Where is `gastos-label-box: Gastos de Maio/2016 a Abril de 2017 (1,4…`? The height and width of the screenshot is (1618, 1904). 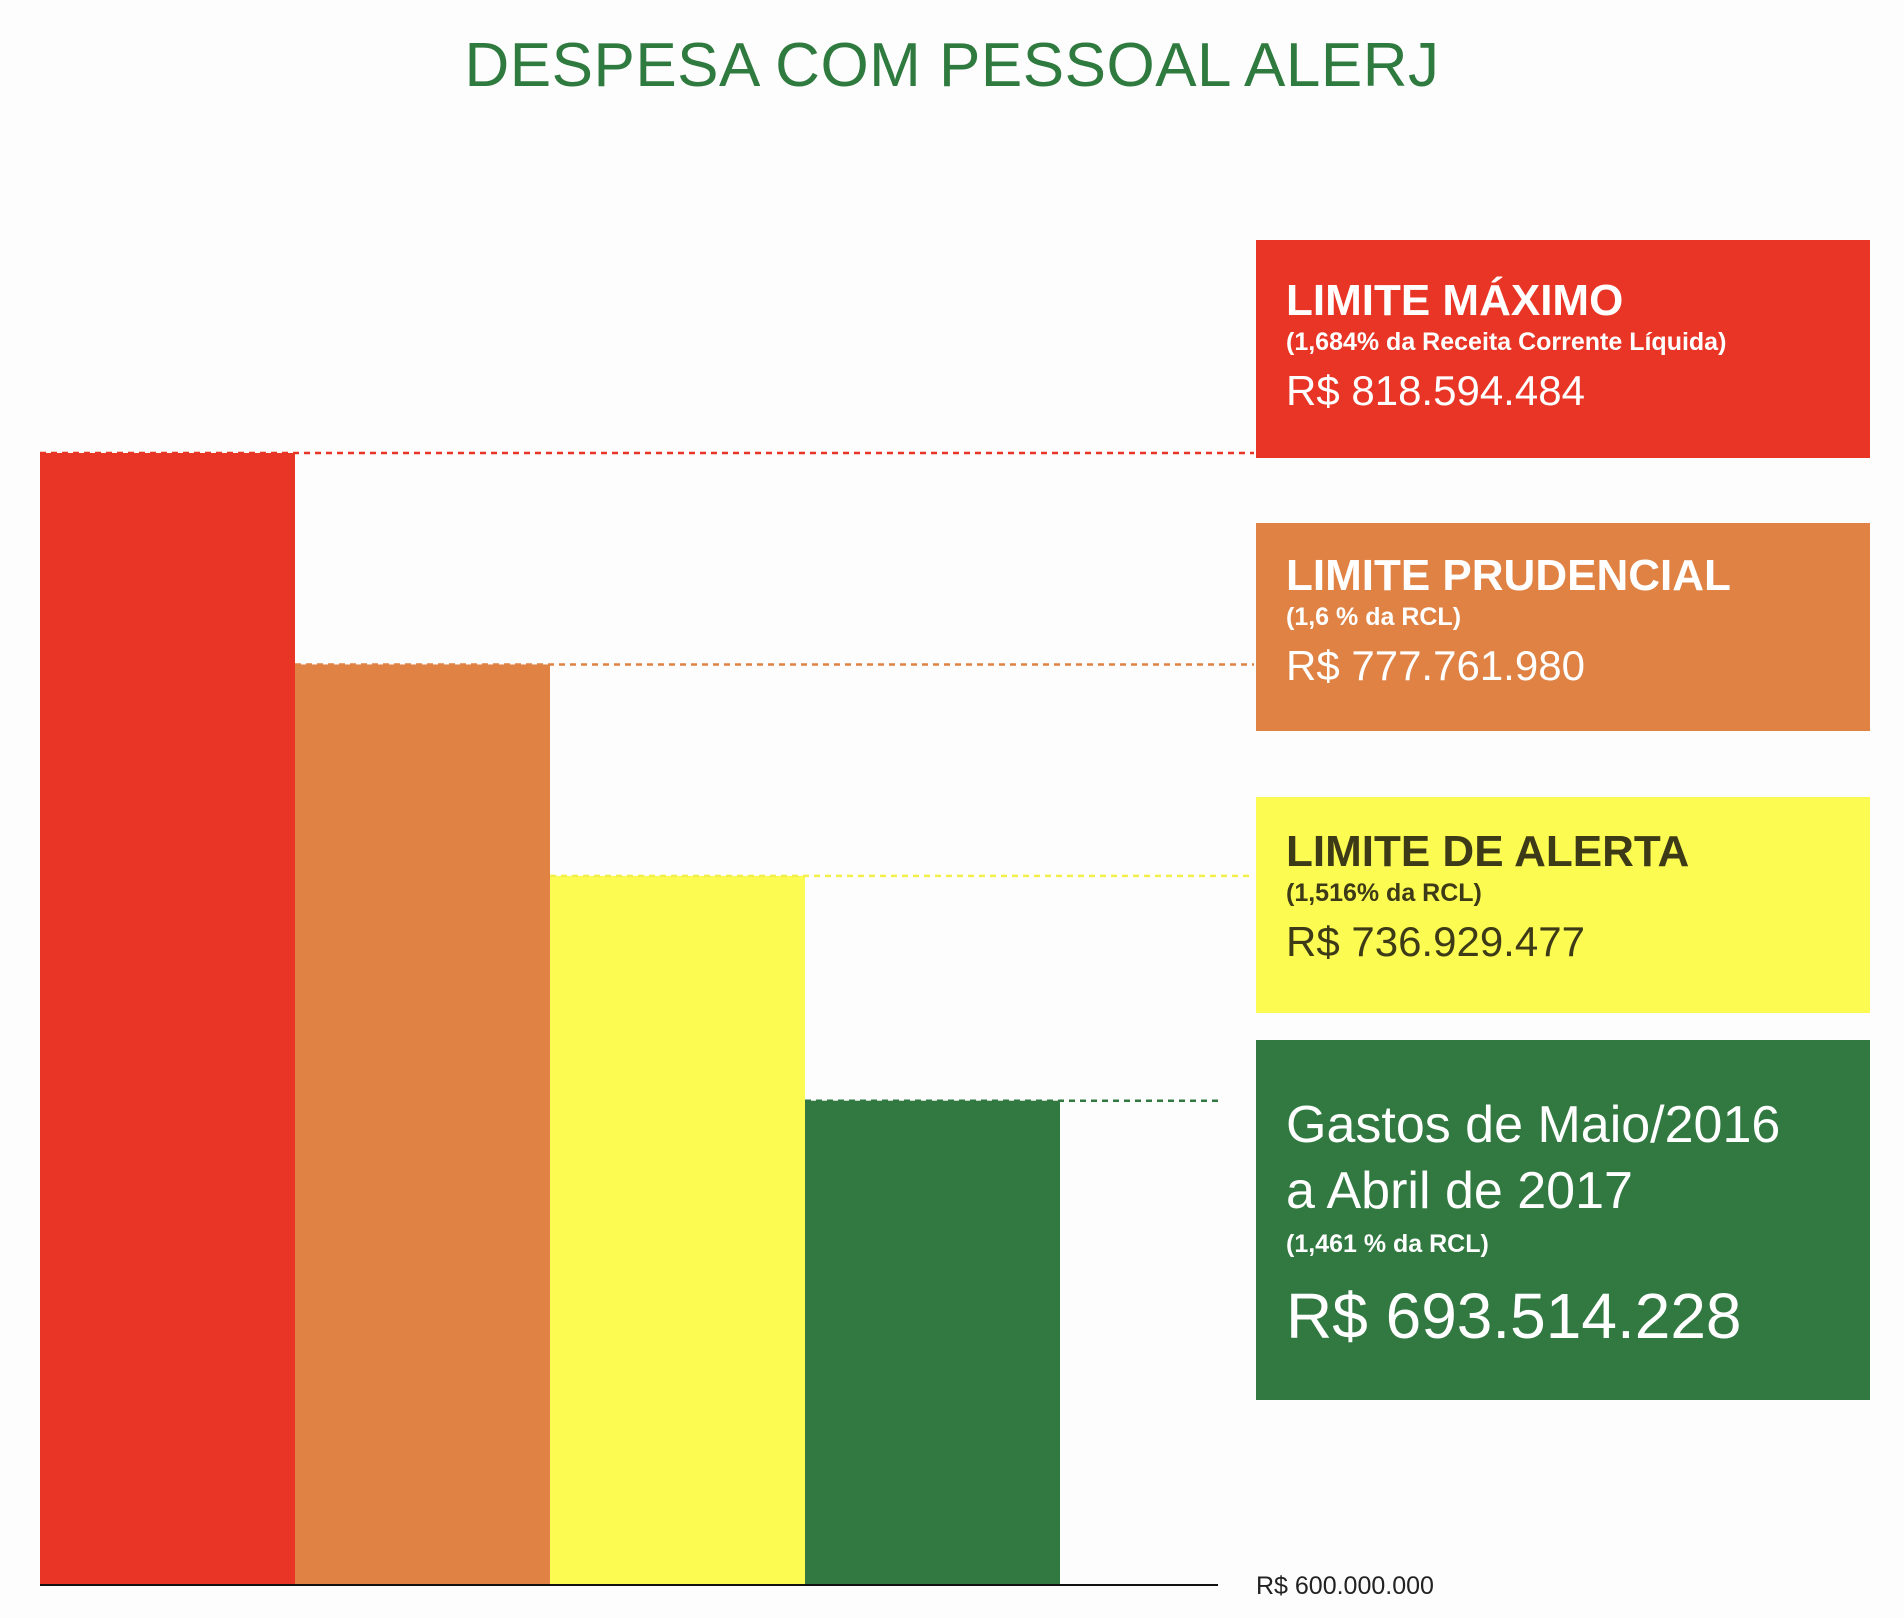
gastos-label-box: Gastos de Maio/2016 a Abril de 2017 (1,4… is located at coordinates (1563, 1220).